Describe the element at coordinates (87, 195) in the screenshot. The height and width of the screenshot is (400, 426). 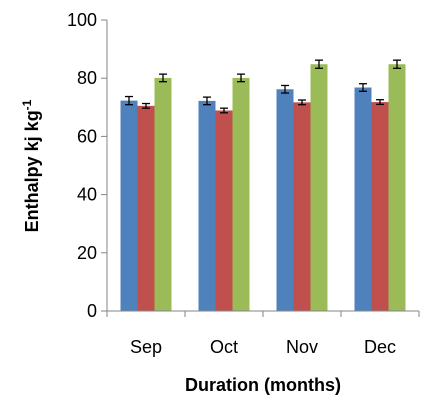
I see `y-tick-label: 40` at that location.